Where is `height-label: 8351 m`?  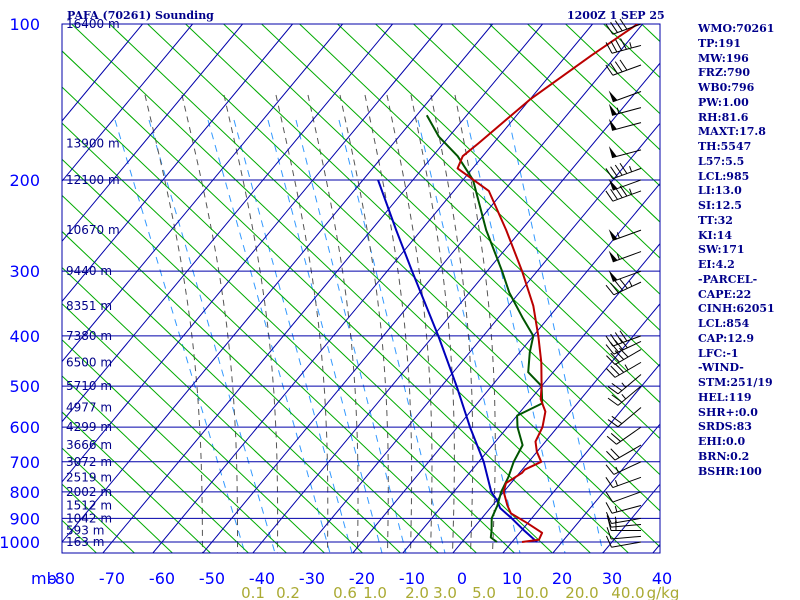 height-label: 8351 m is located at coordinates (89, 306).